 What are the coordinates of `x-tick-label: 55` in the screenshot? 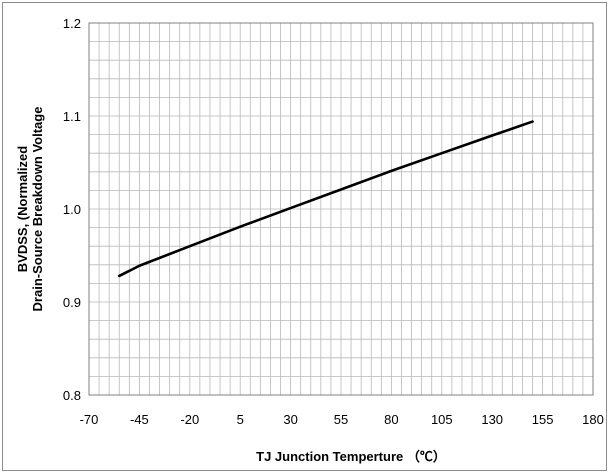 It's located at (341, 419).